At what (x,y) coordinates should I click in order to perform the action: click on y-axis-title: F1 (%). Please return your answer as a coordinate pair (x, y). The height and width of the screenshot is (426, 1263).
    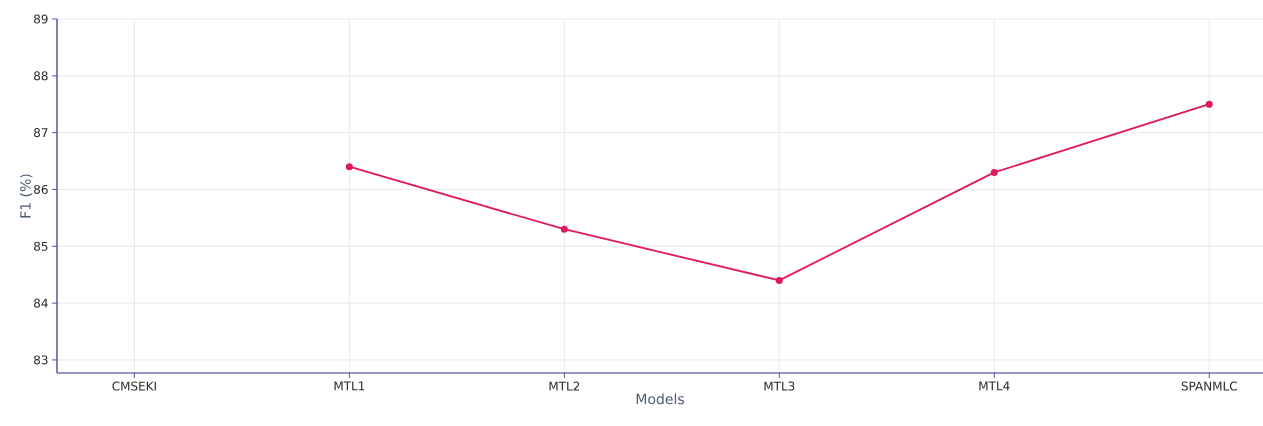
    Looking at the image, I should click on (26, 196).